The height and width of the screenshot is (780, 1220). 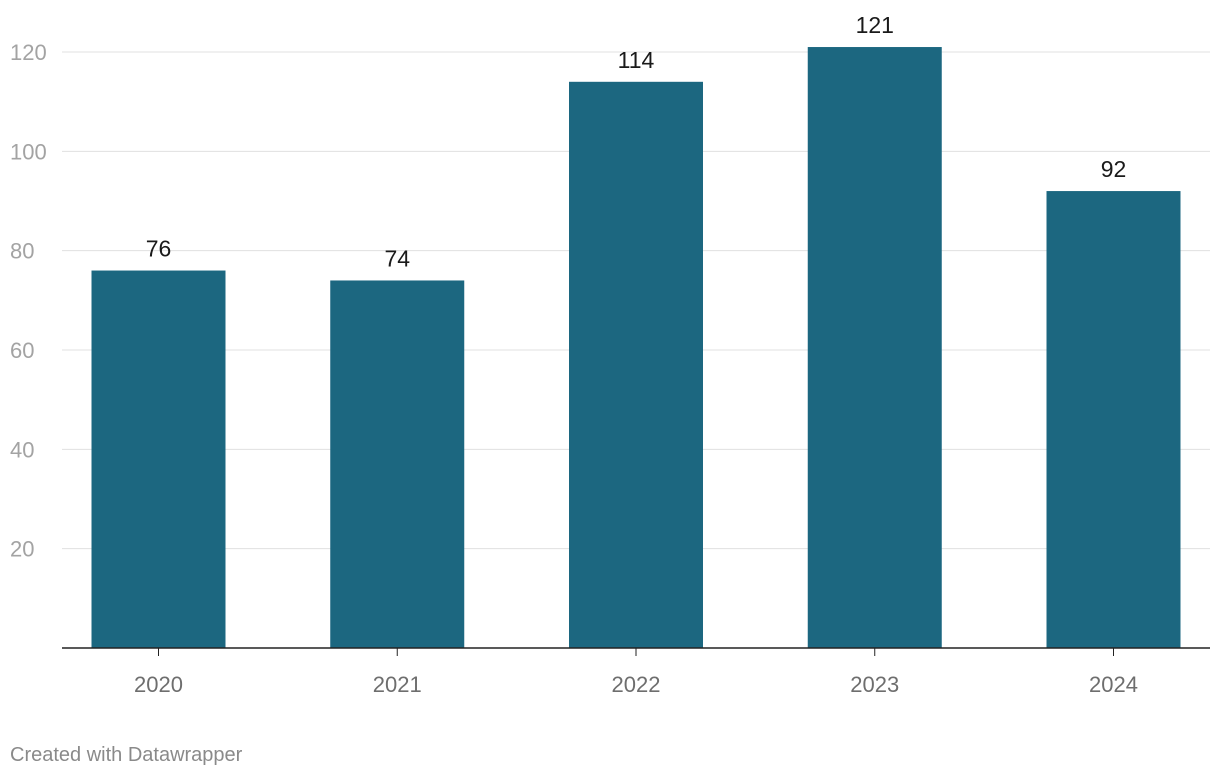 What do you see at coordinates (28, 151) in the screenshot?
I see `y-tick-label: 100` at bounding box center [28, 151].